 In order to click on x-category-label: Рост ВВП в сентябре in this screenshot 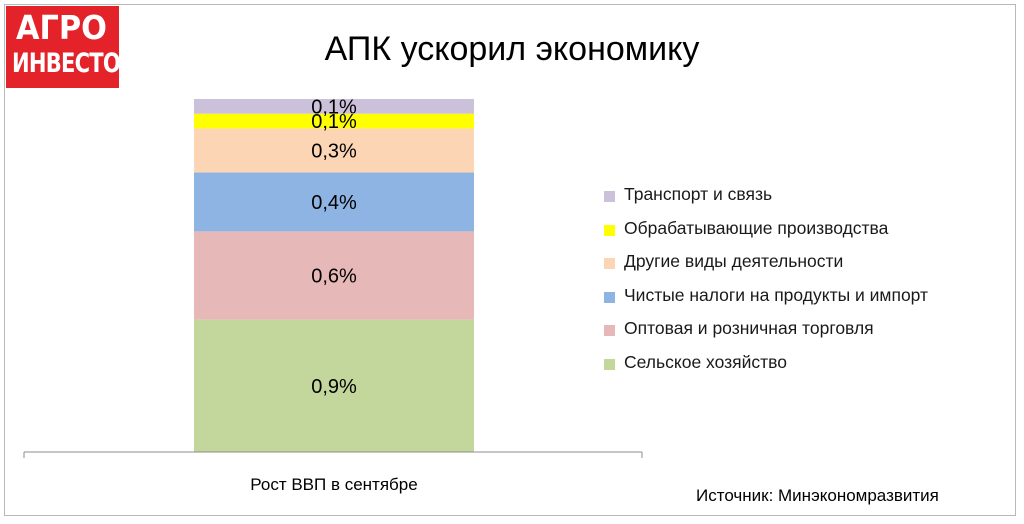, I will do `click(334, 484)`.